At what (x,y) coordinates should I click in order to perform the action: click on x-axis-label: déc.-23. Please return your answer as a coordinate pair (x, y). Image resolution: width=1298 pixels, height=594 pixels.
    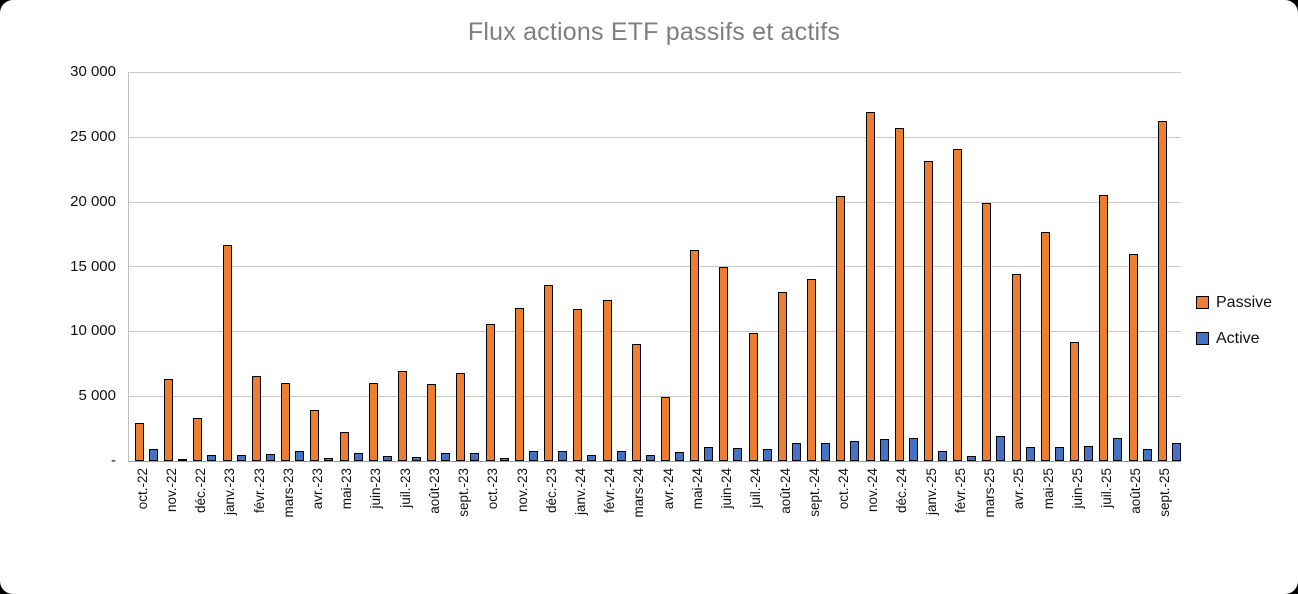
    Looking at the image, I should click on (551, 491).